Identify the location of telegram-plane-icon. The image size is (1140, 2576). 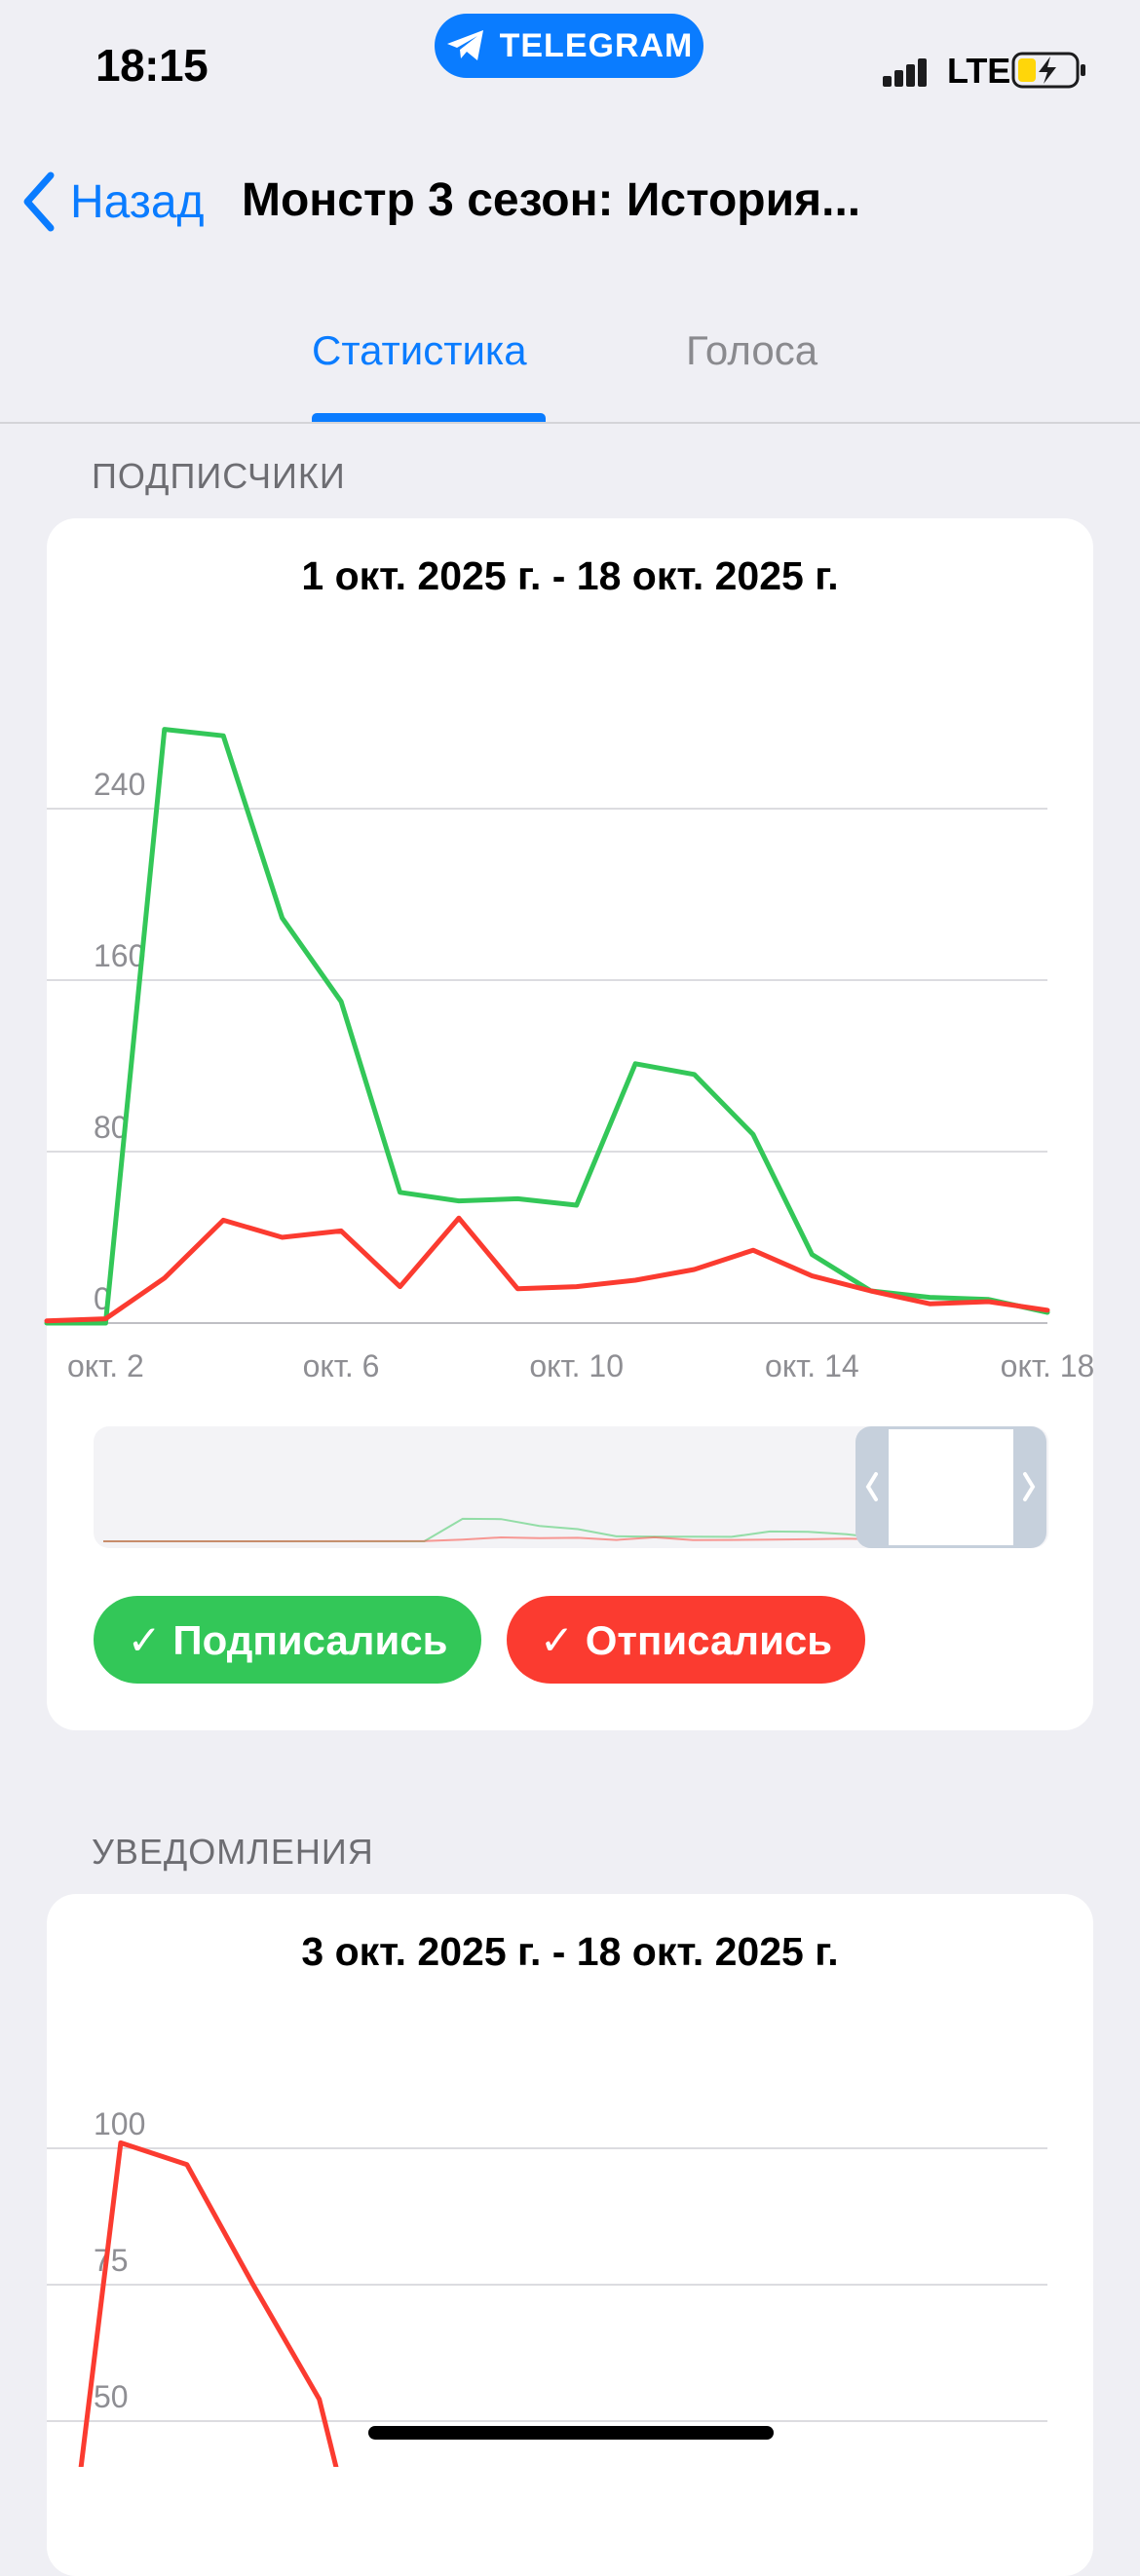
(466, 45).